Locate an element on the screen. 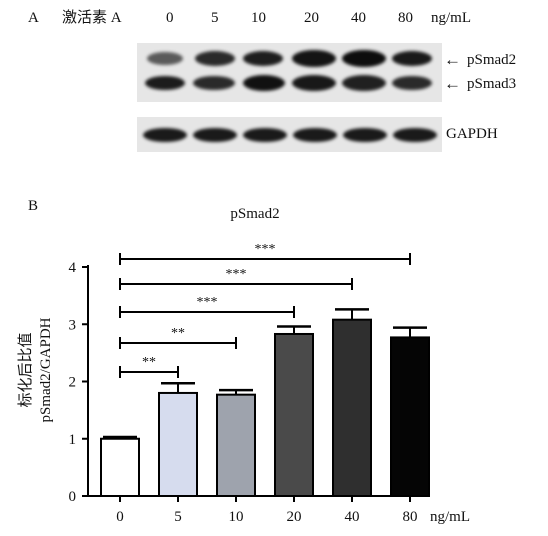  x-tick-label: 5 is located at coordinates (178, 517).